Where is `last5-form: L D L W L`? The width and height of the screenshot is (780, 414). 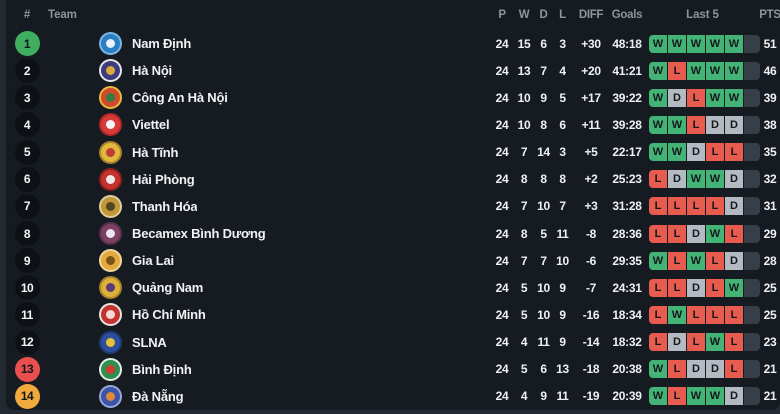 last5-form: L D L W L is located at coordinates (702, 342).